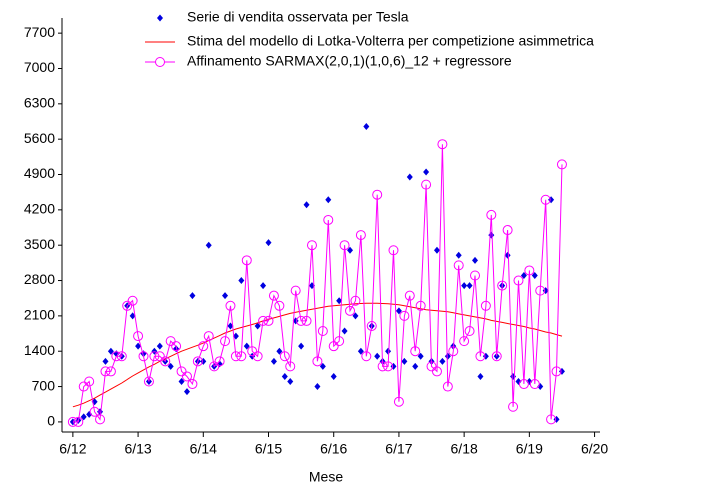 Image resolution: width=715 pixels, height=486 pixels. What do you see at coordinates (39, 32) in the screenshot?
I see `y-tick-label: 7700` at bounding box center [39, 32].